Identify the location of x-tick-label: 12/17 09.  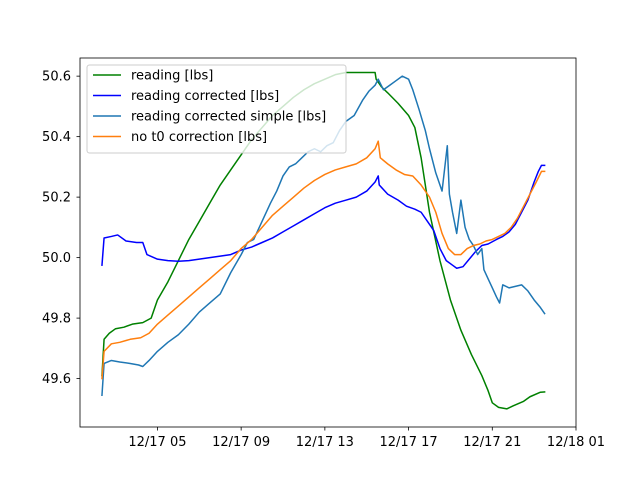
(241, 442).